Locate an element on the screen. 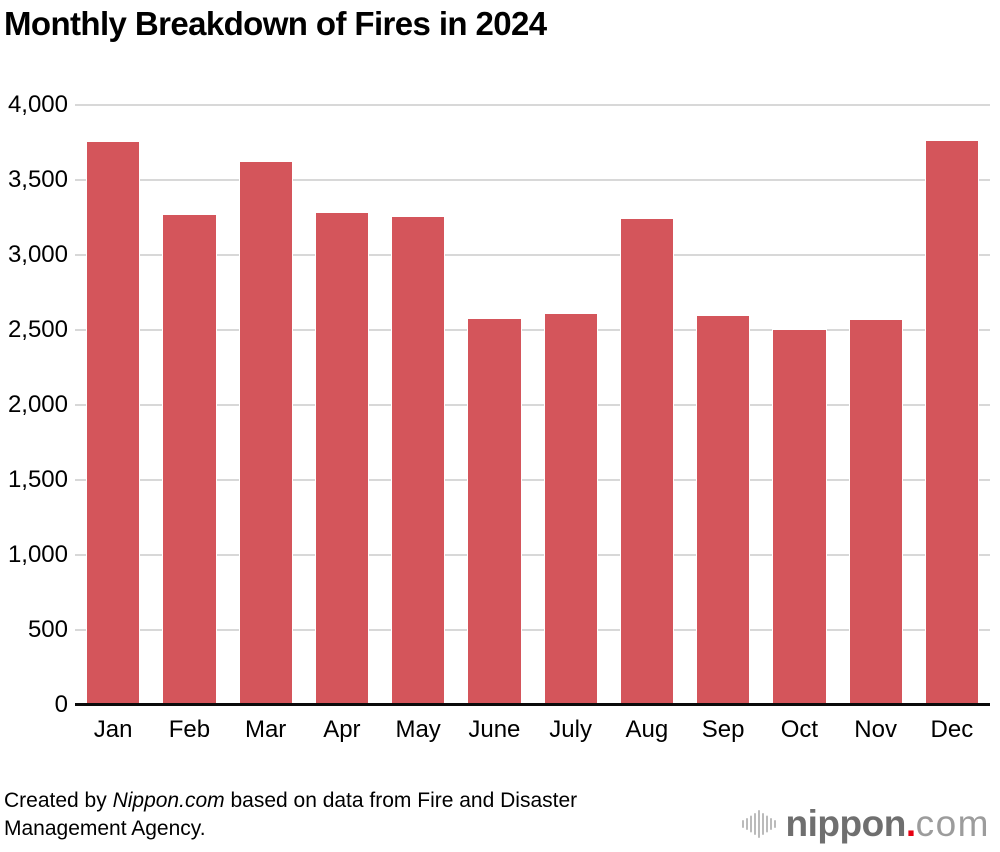  y-axis-labels: 0 500 1,000 1,500 2,000 2,500 3,000 3,500 4,000 is located at coordinates (34, 404).